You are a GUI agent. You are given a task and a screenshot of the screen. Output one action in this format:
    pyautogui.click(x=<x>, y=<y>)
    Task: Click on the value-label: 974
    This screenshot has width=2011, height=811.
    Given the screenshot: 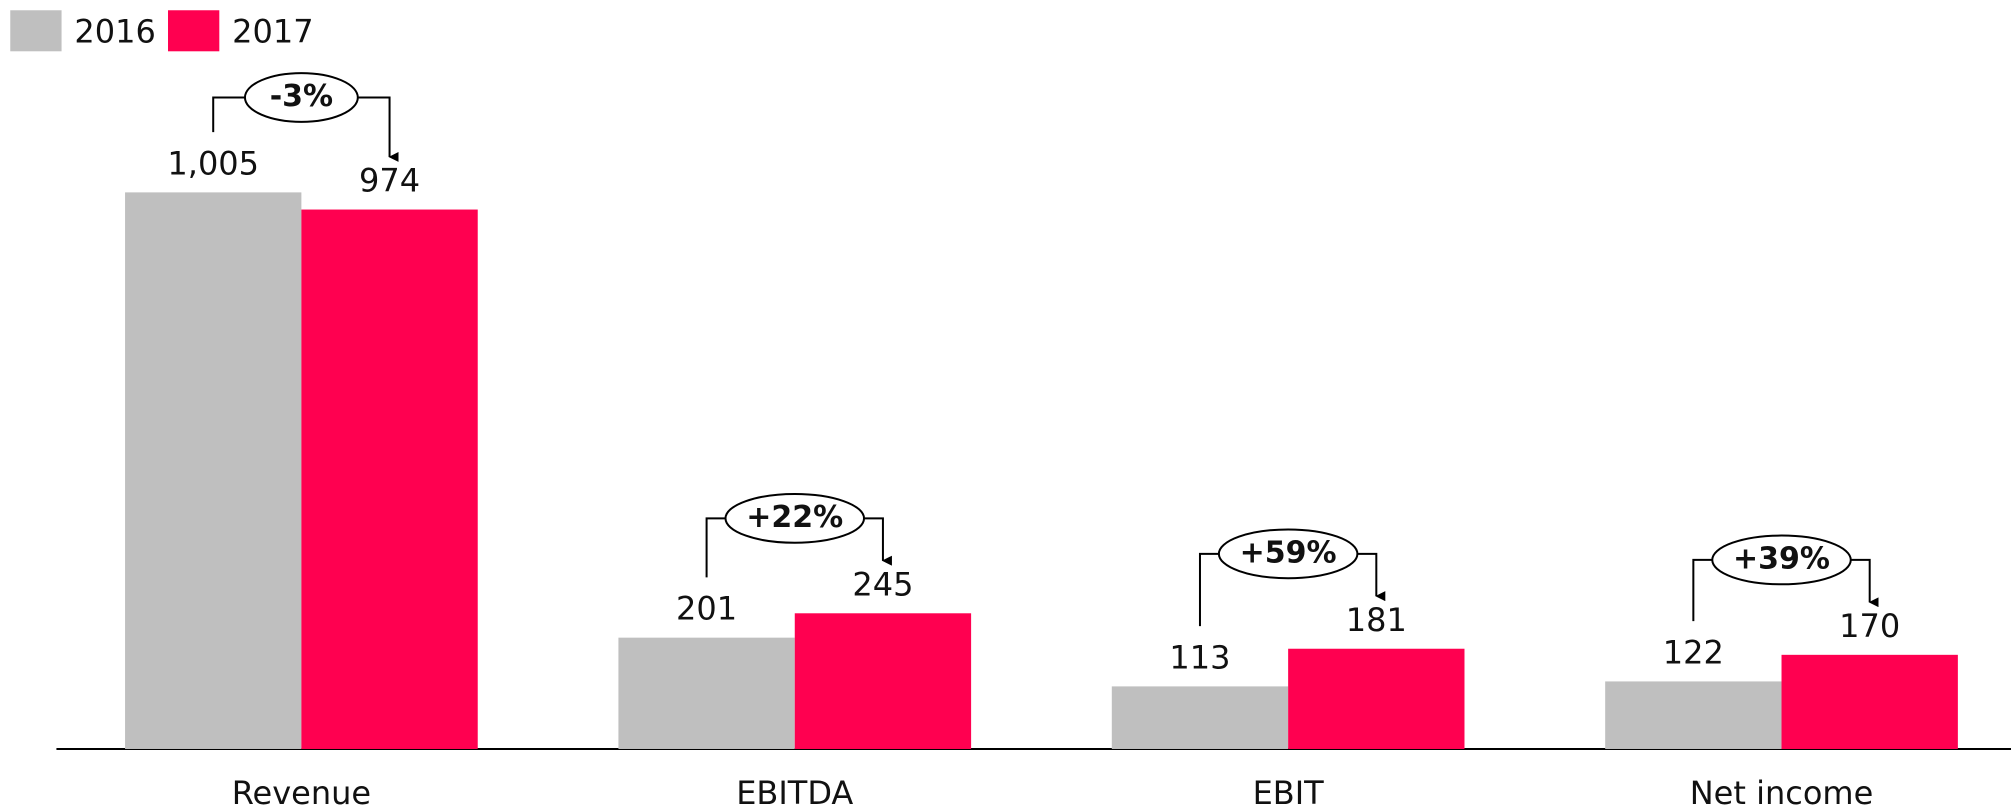 What is the action you would take?
    pyautogui.click(x=389, y=181)
    